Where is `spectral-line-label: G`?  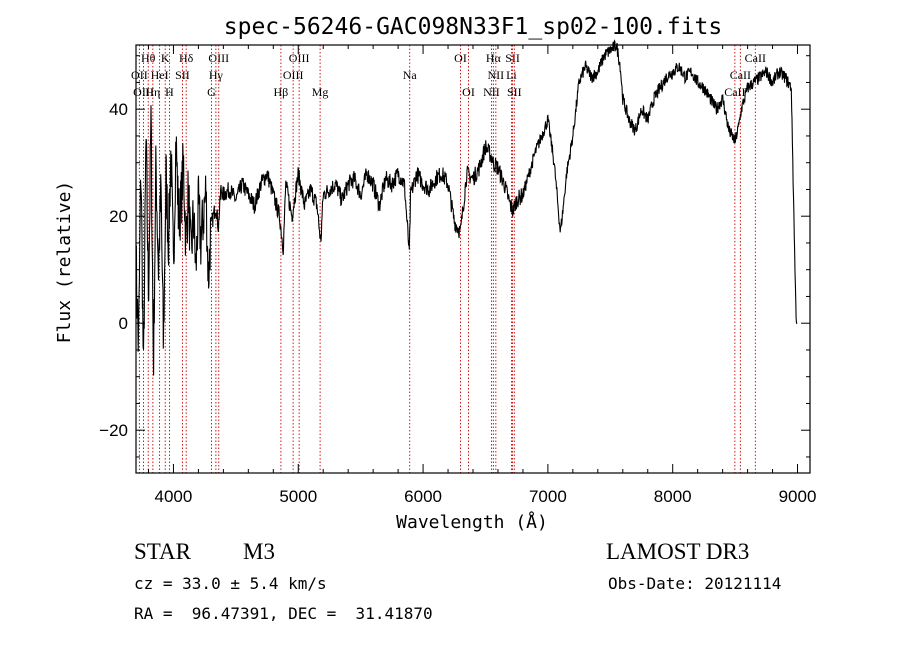 spectral-line-label: G is located at coordinates (211, 92).